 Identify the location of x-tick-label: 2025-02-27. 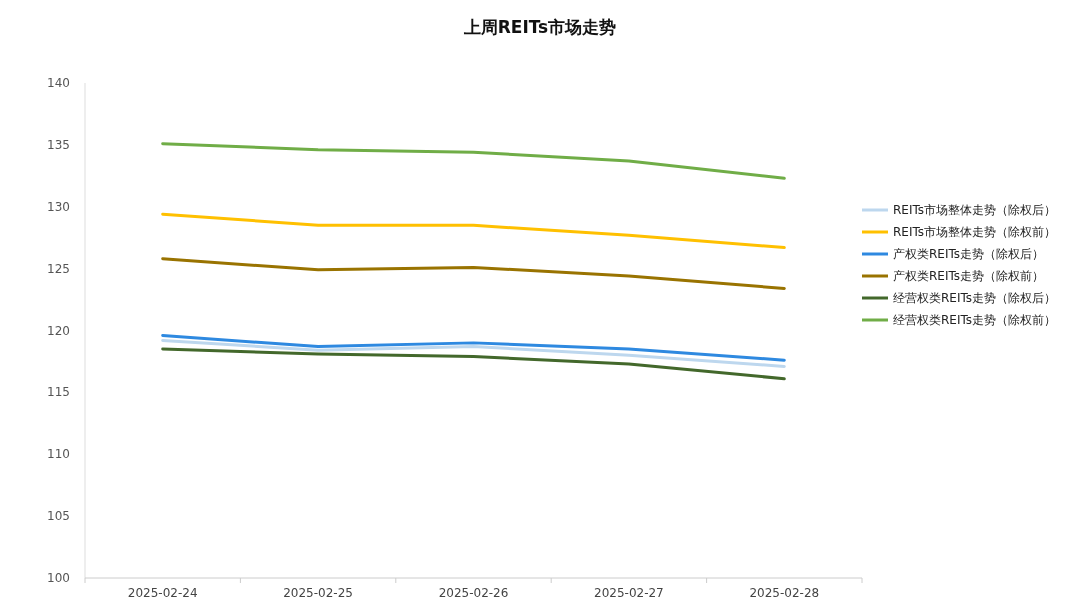
(629, 593).